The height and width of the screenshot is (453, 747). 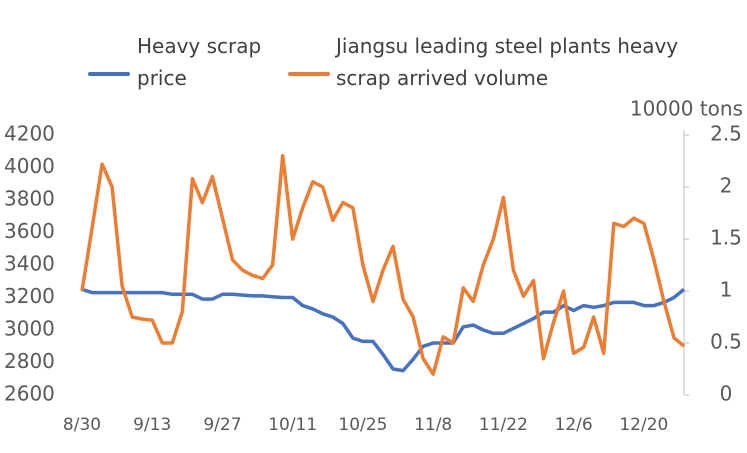 I want to click on y2-tick-label: 1, so click(x=726, y=290).